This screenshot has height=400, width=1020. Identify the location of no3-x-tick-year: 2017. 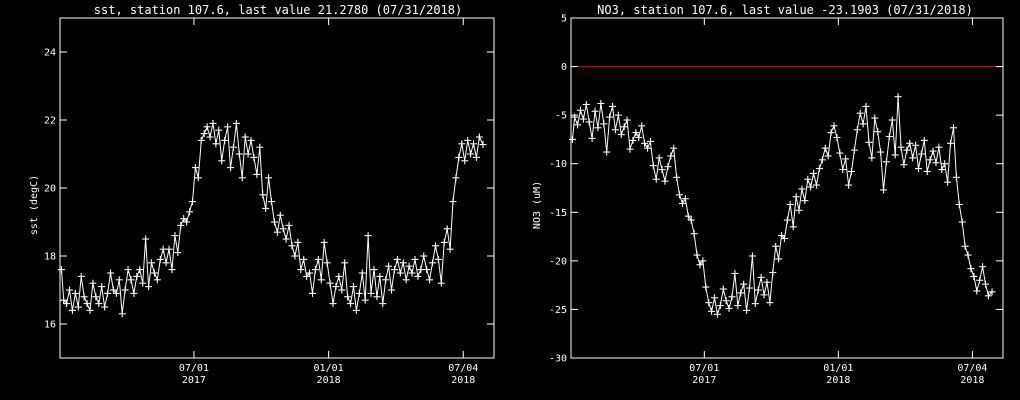
(704, 380).